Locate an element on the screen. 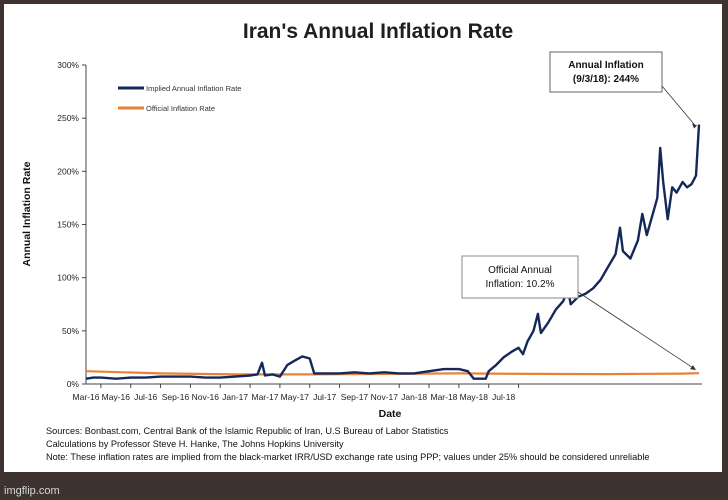 This screenshot has height=500, width=728. x-tick-label: Nov-16 is located at coordinates (206, 397).